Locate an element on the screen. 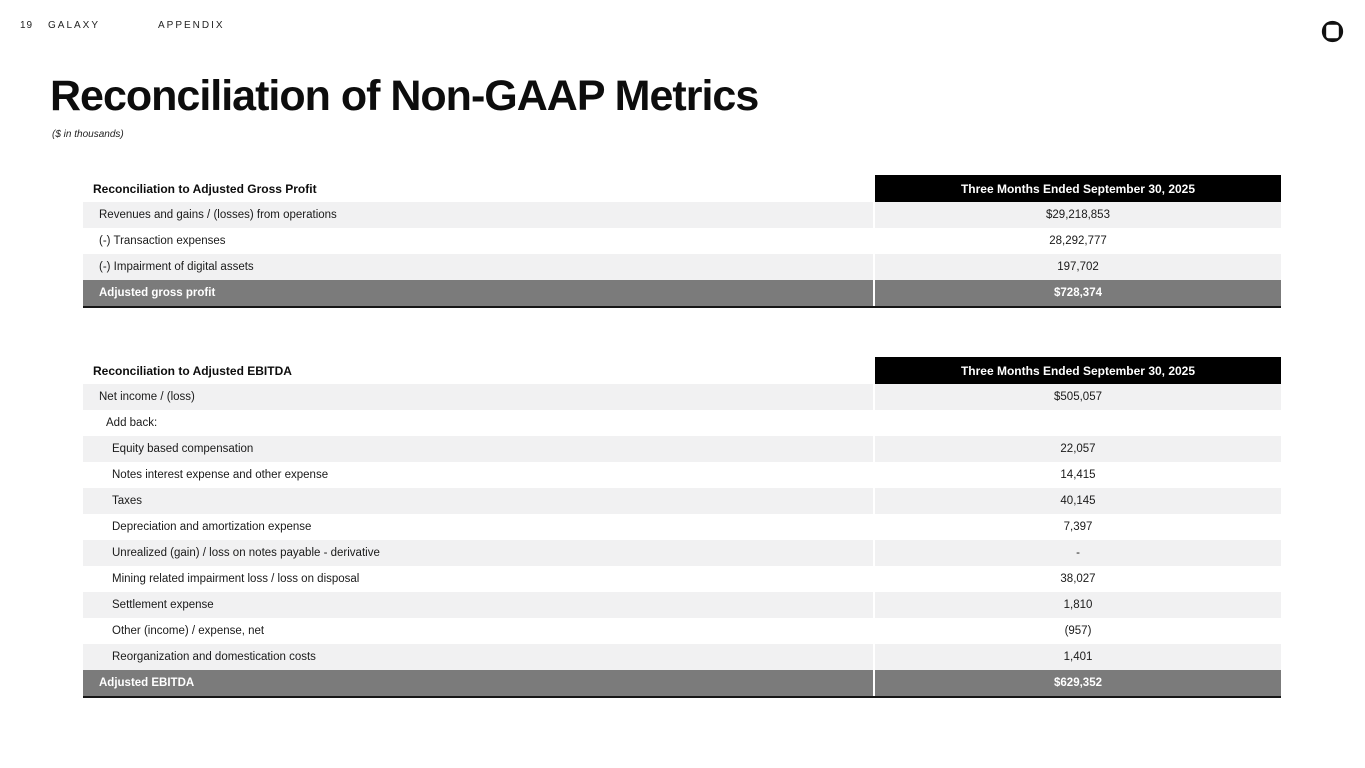 The height and width of the screenshot is (768, 1365). row-value: $629,352 is located at coordinates (1078, 683).